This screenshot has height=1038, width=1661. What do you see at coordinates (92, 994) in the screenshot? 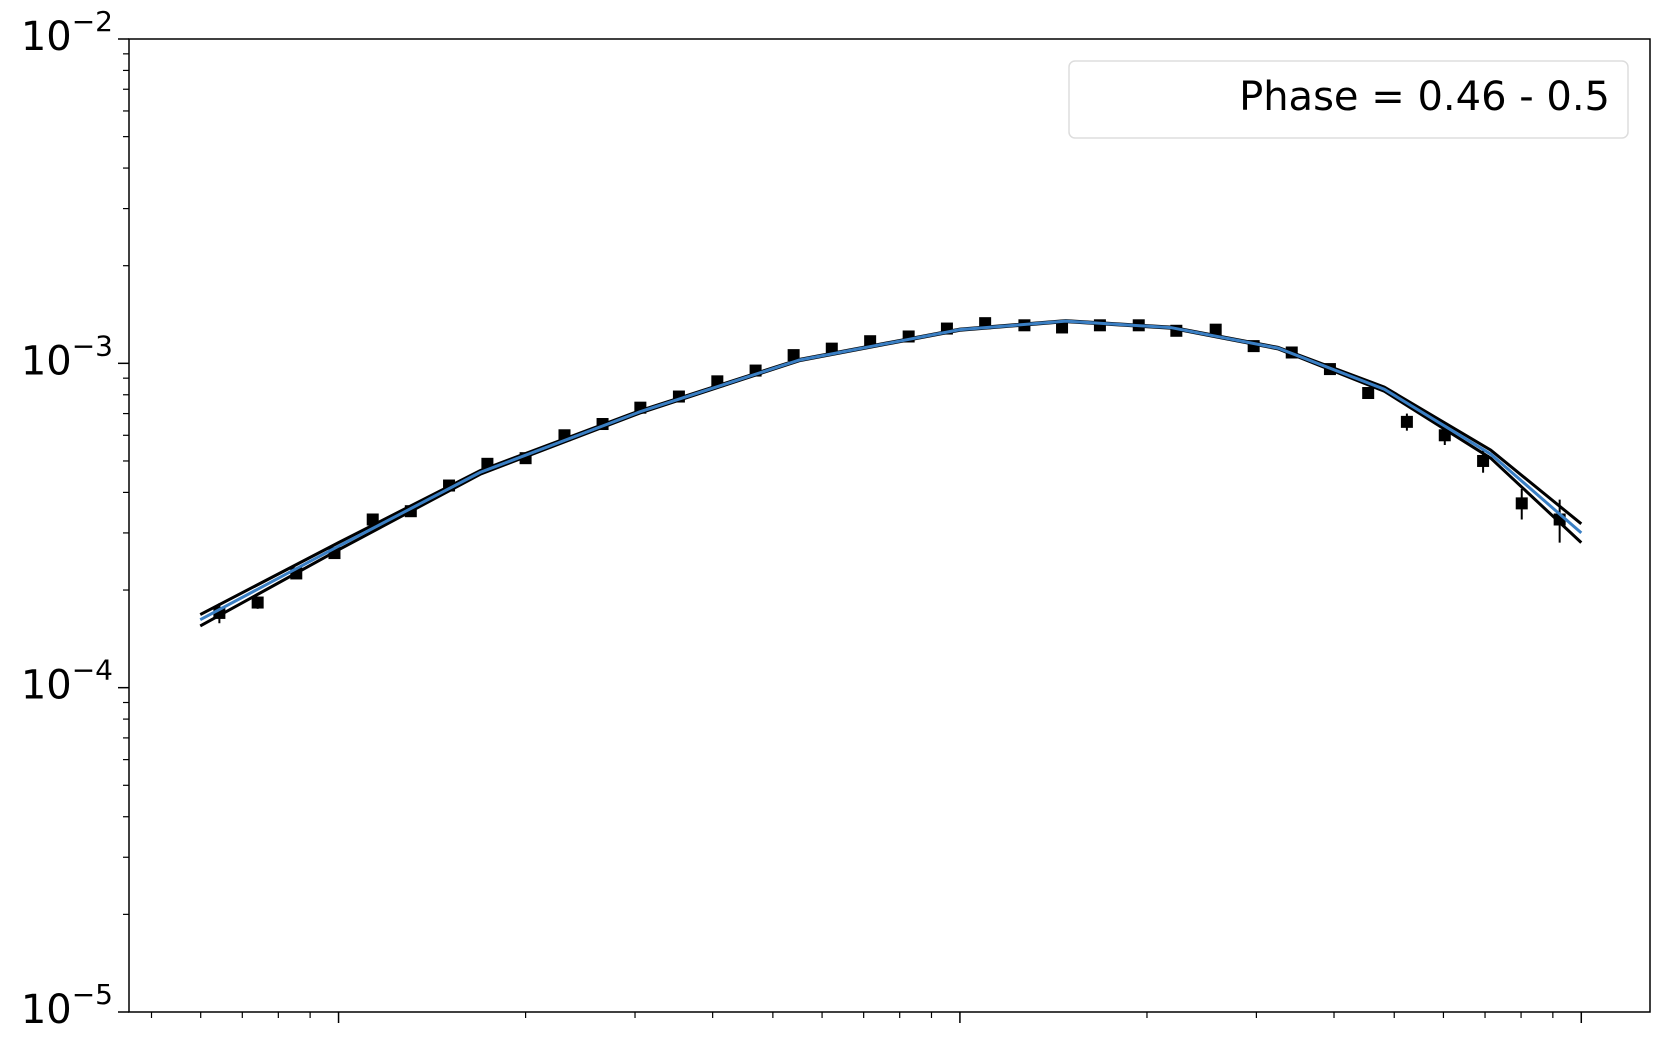
I see `y-tick-exponent: −5` at bounding box center [92, 994].